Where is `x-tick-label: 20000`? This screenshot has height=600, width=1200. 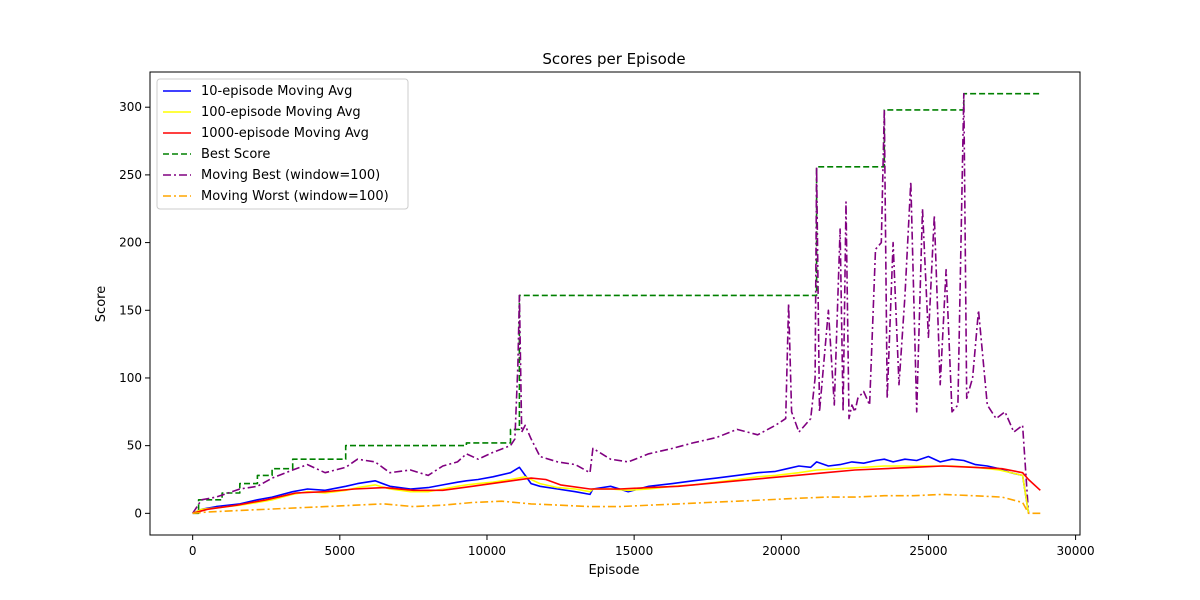 x-tick-label: 20000 is located at coordinates (781, 551).